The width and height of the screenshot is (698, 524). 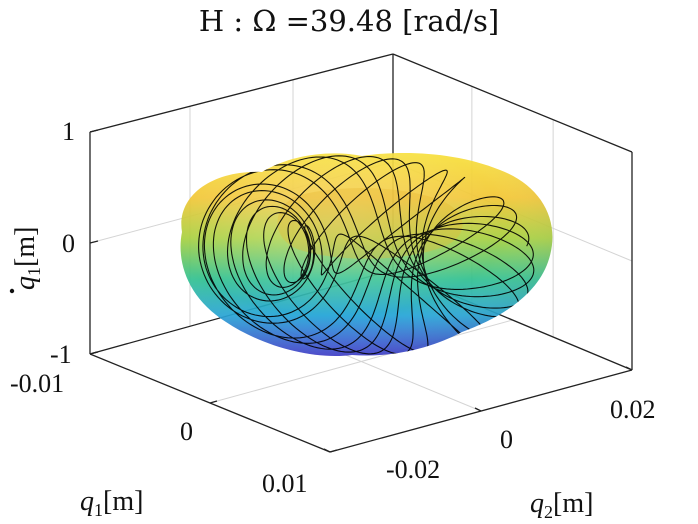 I want to click on z-tick-neg1: -1, so click(x=61, y=354).